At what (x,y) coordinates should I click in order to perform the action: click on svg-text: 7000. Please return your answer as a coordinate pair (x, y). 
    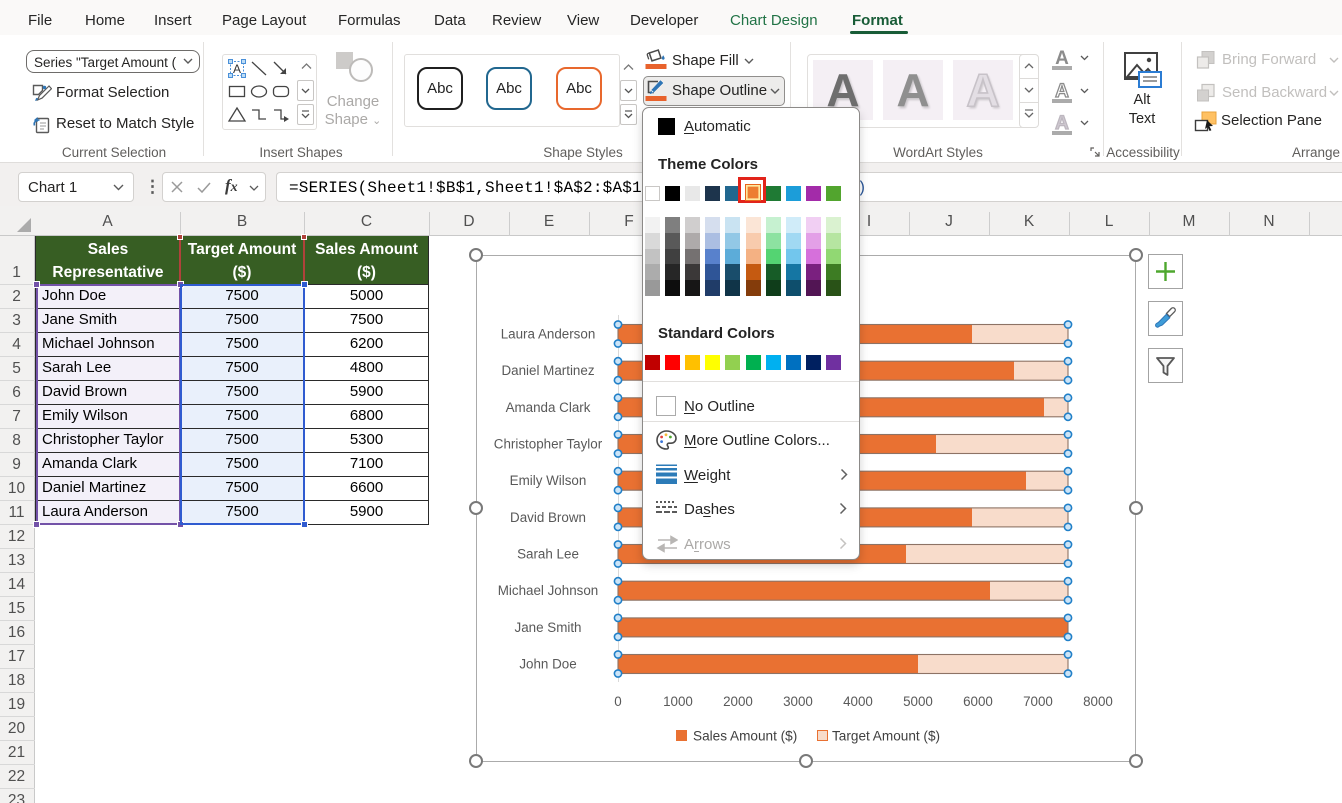
    Looking at the image, I should click on (1038, 701).